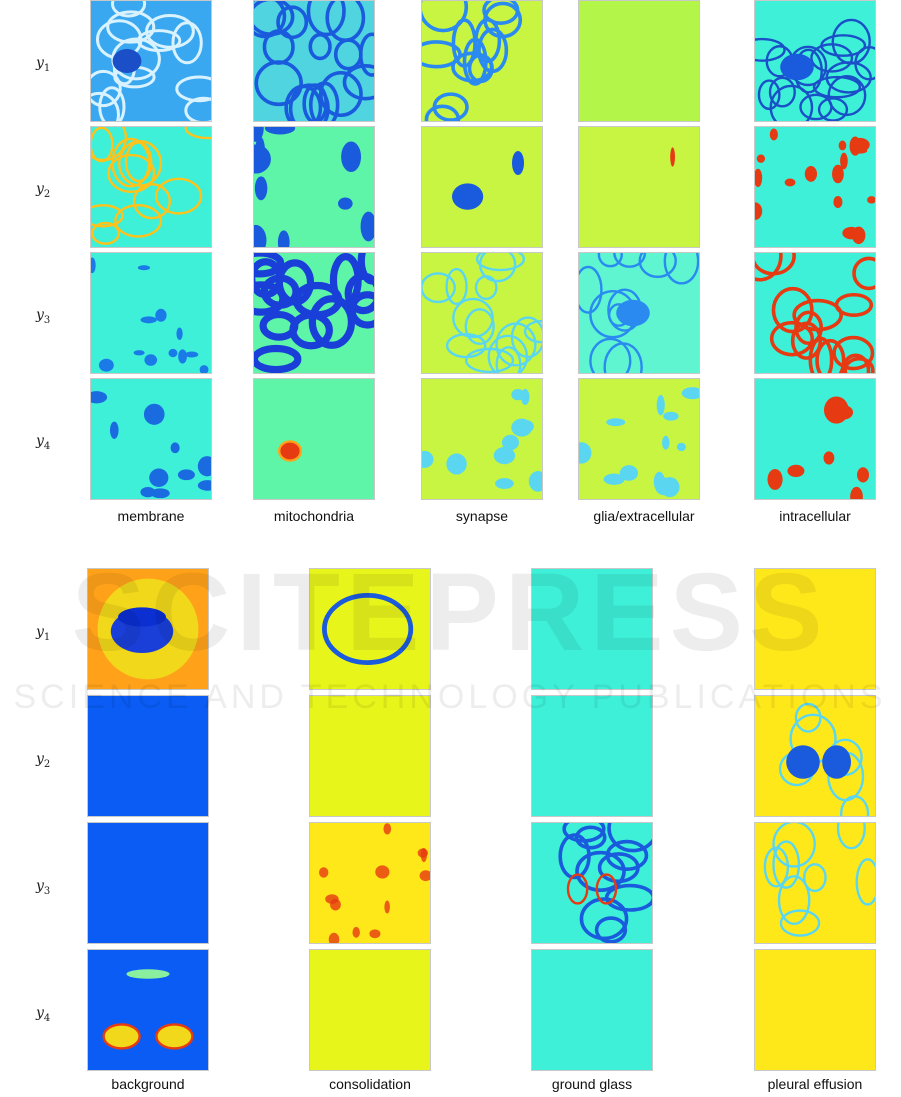 Image resolution: width=901 pixels, height=1097 pixels. Describe the element at coordinates (151, 187) in the screenshot. I see `panel-a-tile-r2-c1` at that location.